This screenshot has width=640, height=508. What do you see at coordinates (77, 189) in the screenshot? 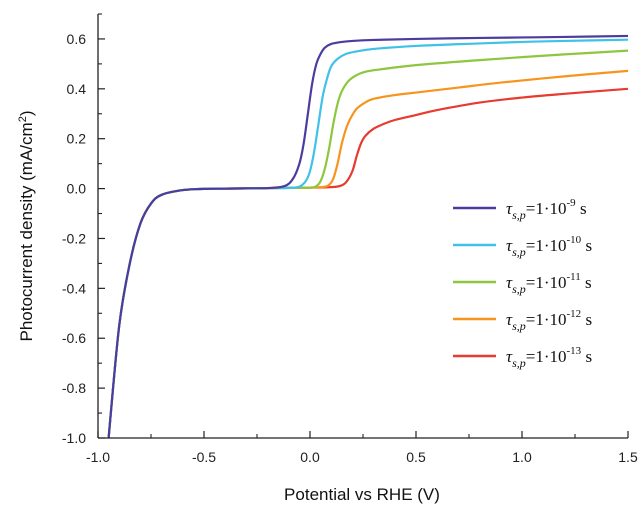
I see `y-tick-label: 0.0` at bounding box center [77, 189].